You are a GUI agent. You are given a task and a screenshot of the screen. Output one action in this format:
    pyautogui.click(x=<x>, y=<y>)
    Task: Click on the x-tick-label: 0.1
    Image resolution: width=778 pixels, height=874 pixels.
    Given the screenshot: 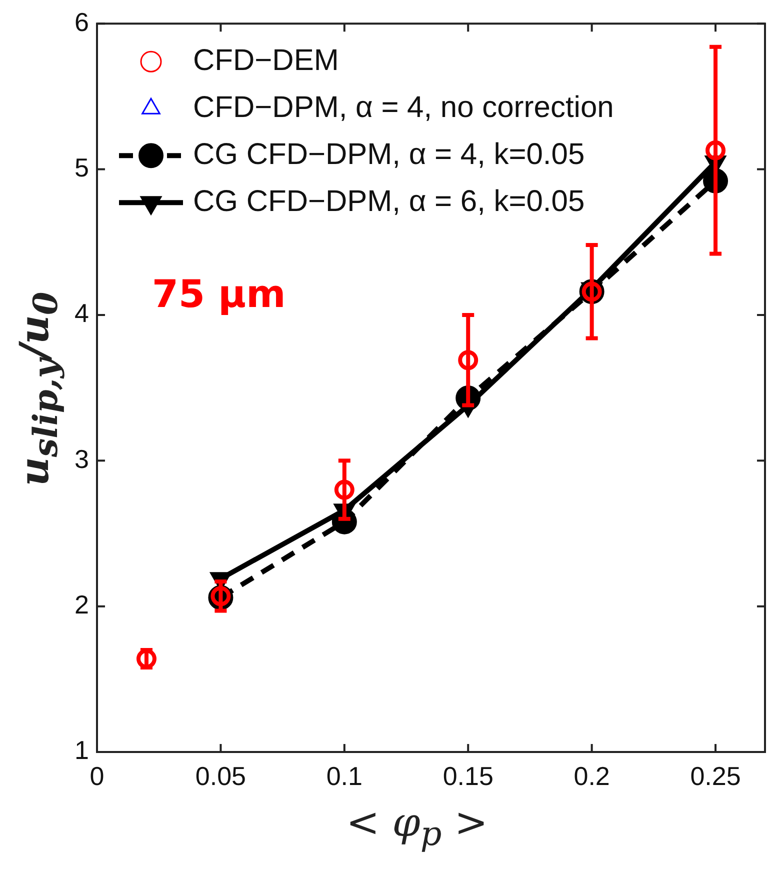 What is the action you would take?
    pyautogui.click(x=344, y=775)
    